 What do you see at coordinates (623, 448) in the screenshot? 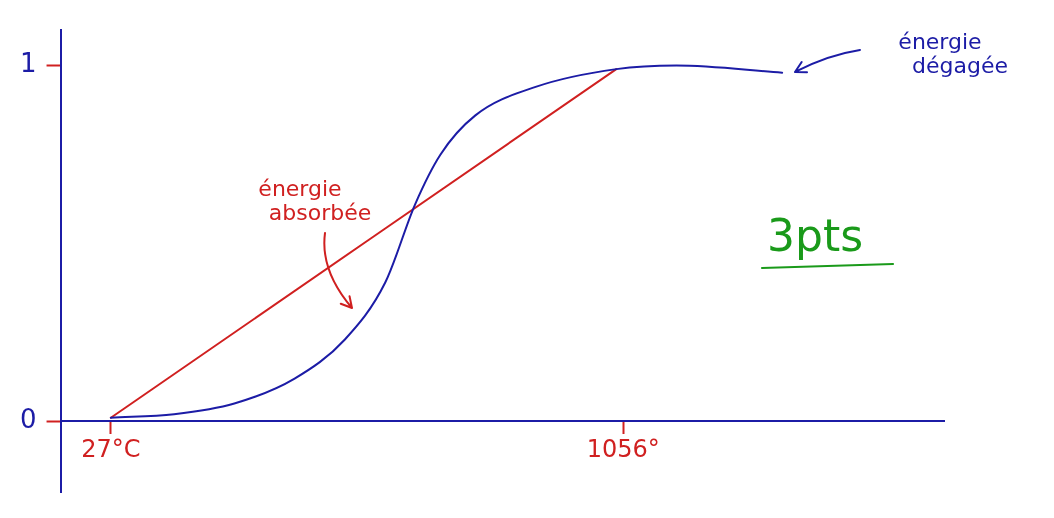
I see `x-tick-label: 1056°` at bounding box center [623, 448].